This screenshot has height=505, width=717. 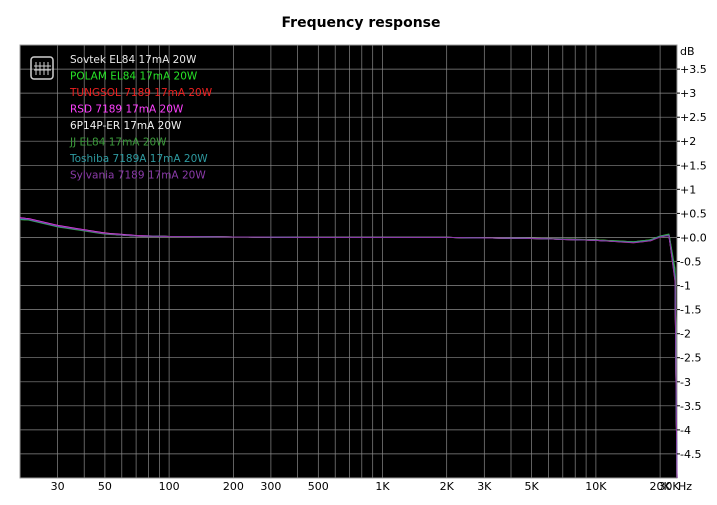 What do you see at coordinates (58, 486) in the screenshot?
I see `x-tick-label: 30` at bounding box center [58, 486].